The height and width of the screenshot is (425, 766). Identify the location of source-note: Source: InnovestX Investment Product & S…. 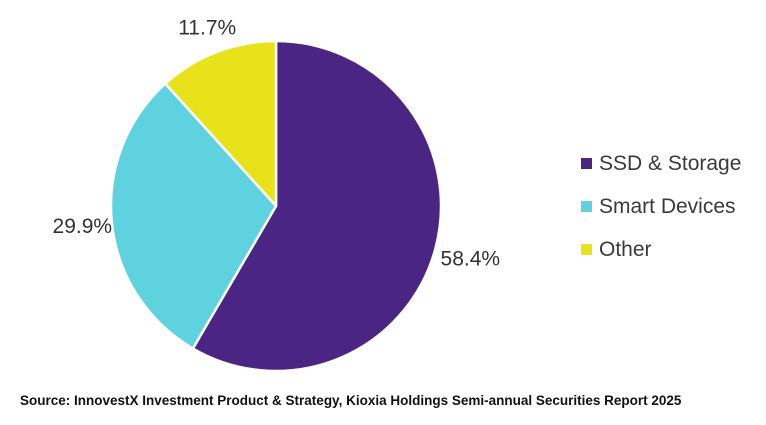
(351, 400).